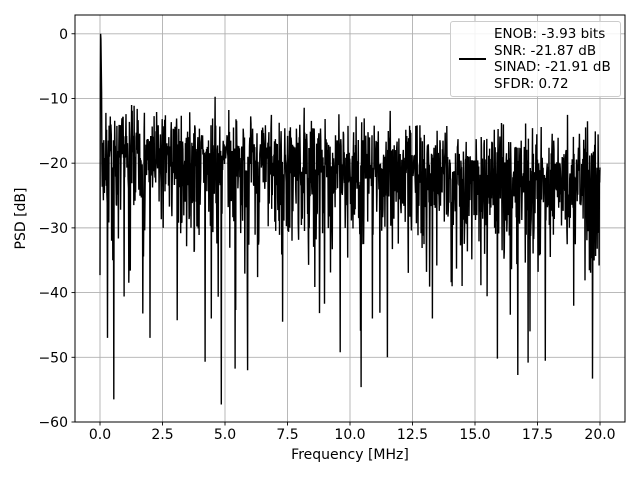 This screenshot has width=640, height=480. What do you see at coordinates (21, 219) in the screenshot?
I see `y-axis-label: PSD [dB]` at bounding box center [21, 219].